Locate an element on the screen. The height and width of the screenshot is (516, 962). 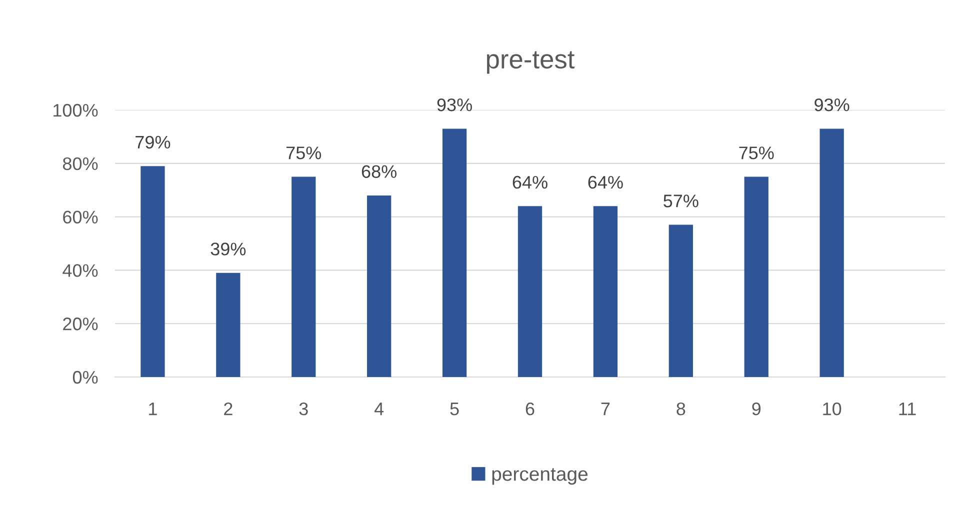
x-tick-label: 7 is located at coordinates (605, 409).